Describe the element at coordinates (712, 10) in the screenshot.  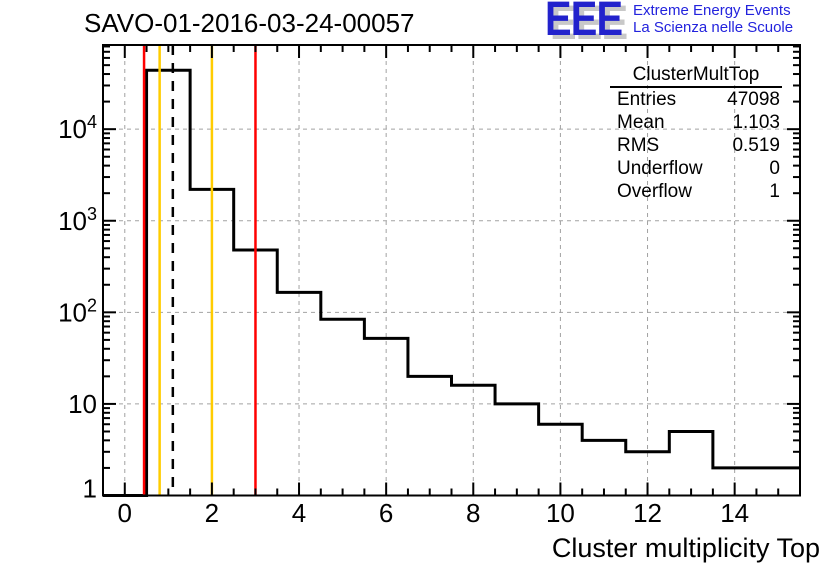
I see `eee-logo-line1: Extreme Energy Events` at that location.